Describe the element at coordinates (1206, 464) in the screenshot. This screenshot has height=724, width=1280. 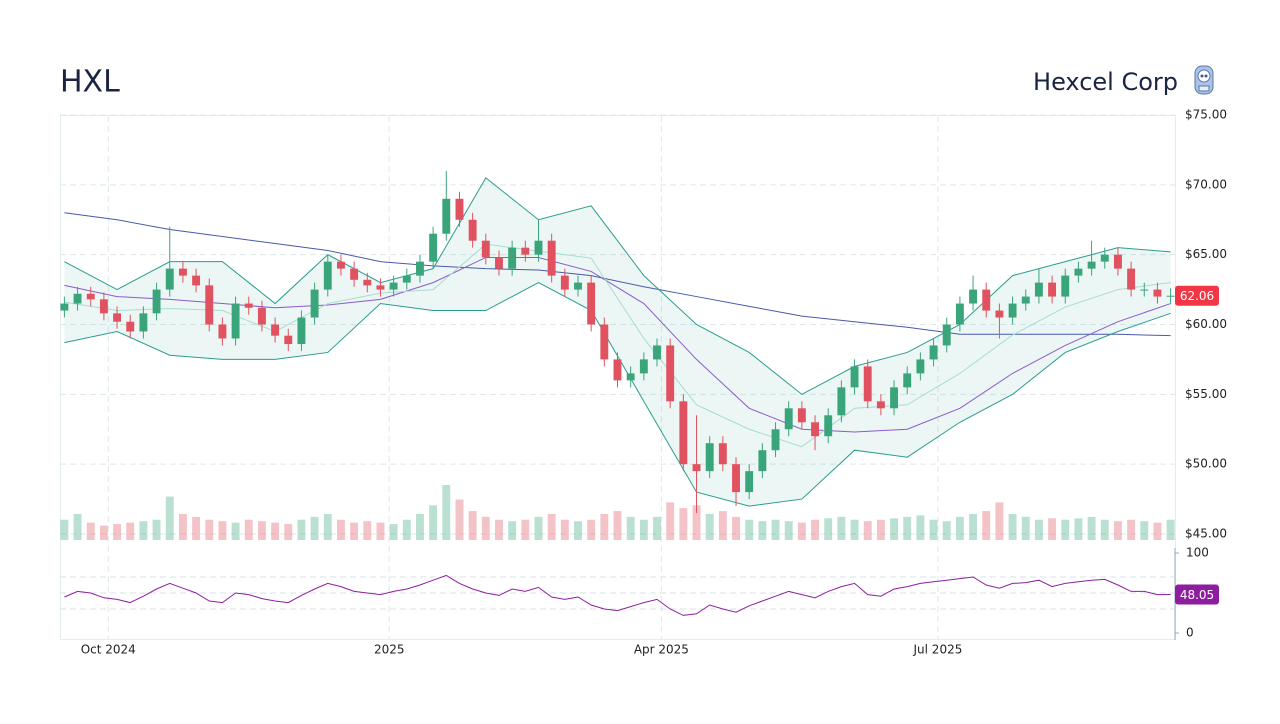
I see `y-tick-label: $50.00` at that location.